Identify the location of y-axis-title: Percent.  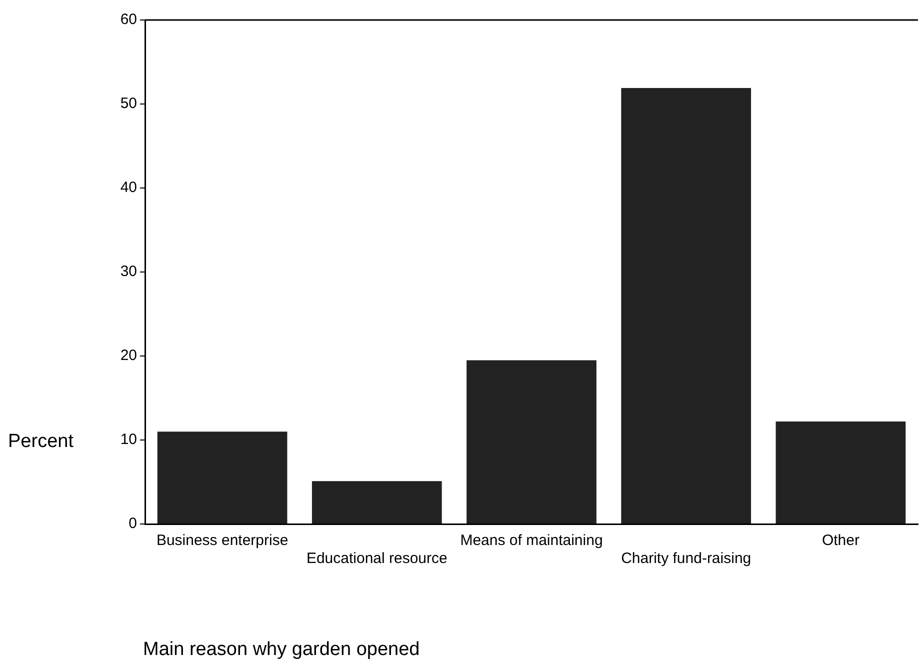
(41, 441).